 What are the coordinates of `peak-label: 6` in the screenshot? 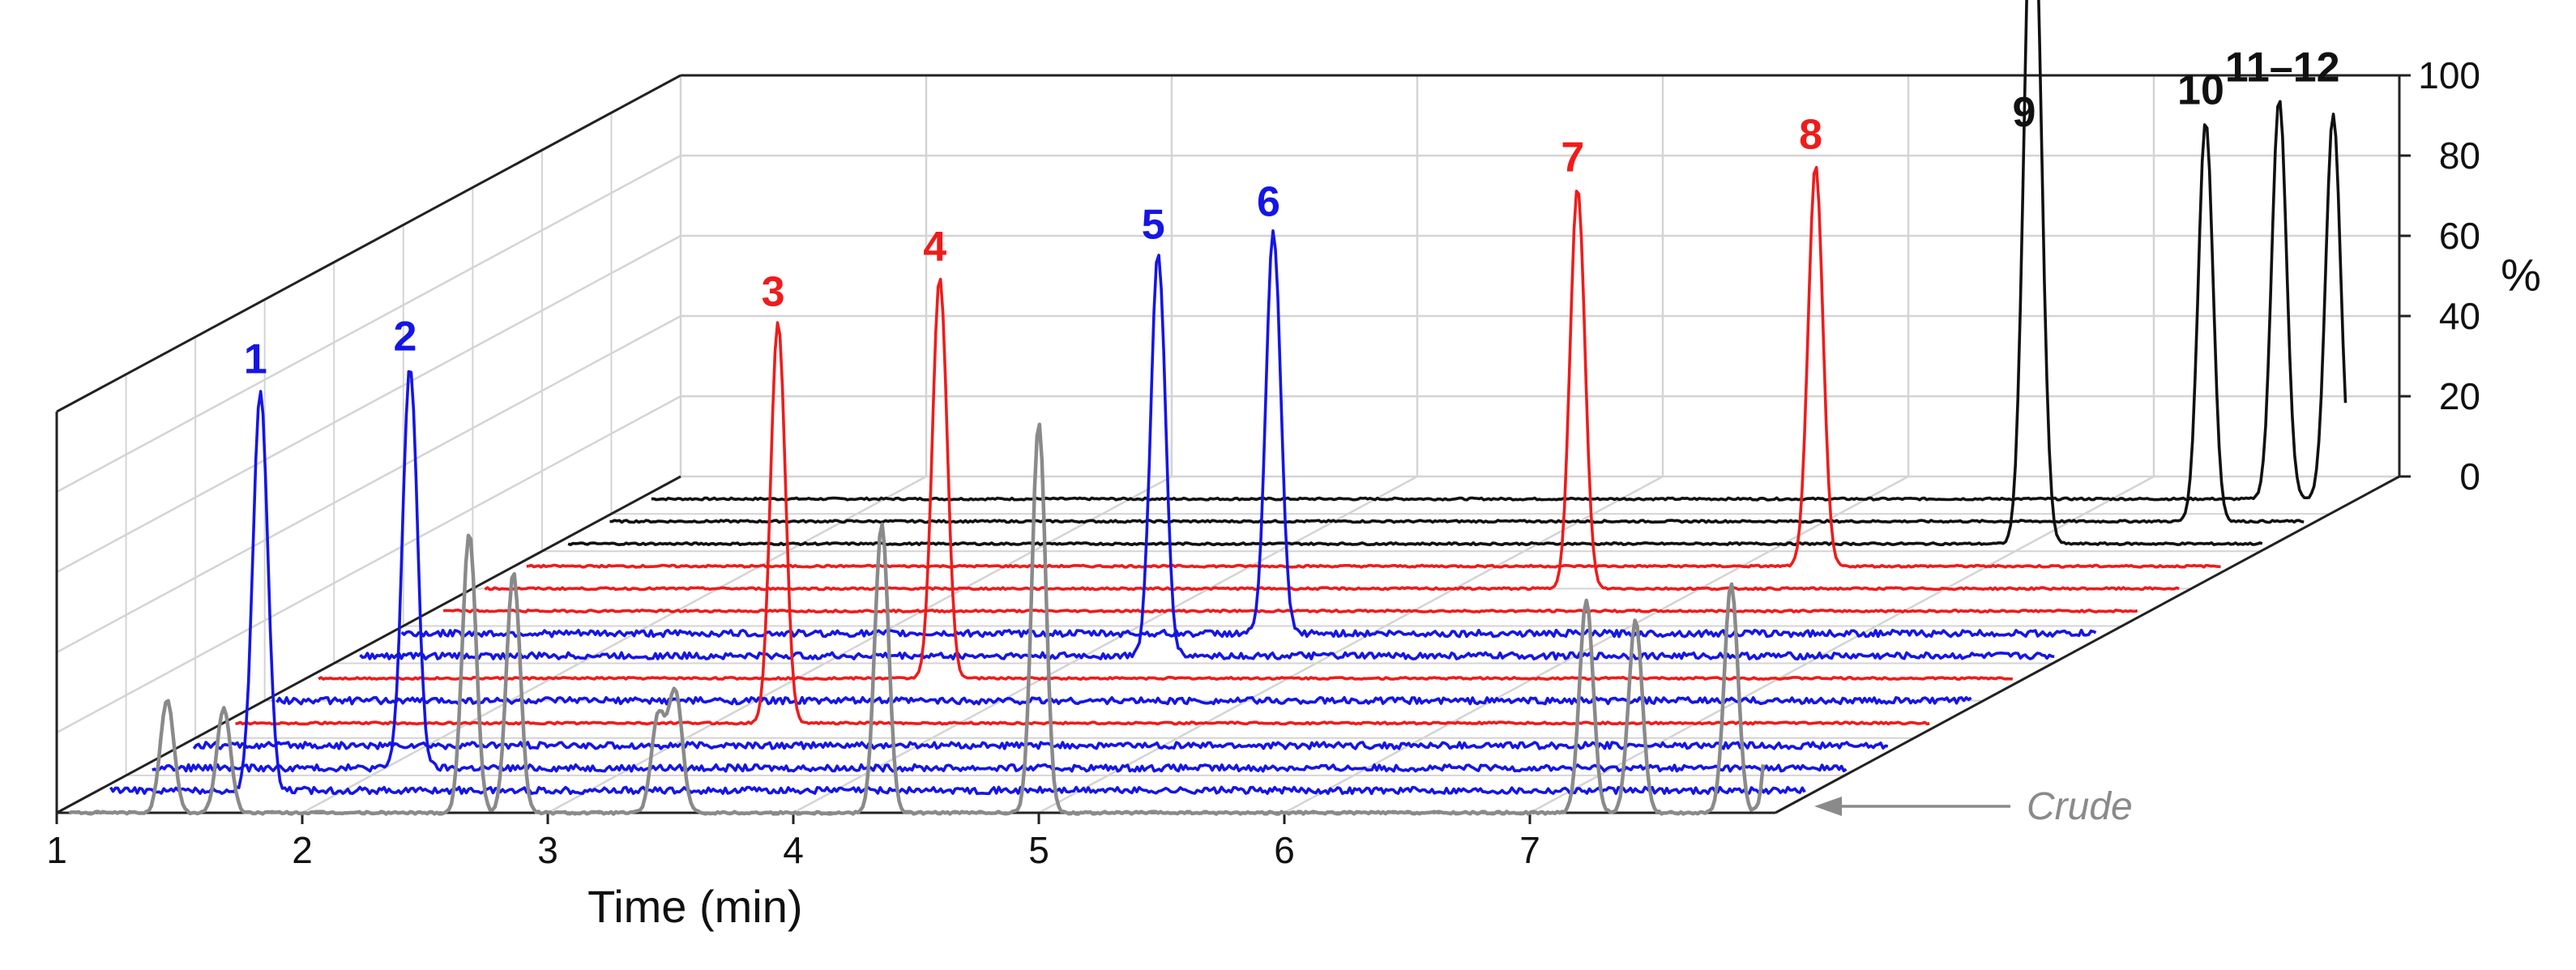 It's located at (1268, 202).